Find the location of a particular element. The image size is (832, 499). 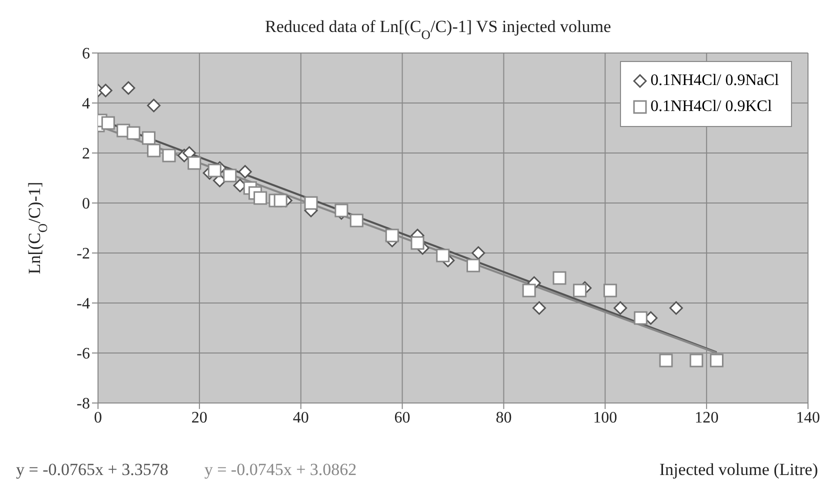

x-tick-label: 0 is located at coordinates (98, 417).